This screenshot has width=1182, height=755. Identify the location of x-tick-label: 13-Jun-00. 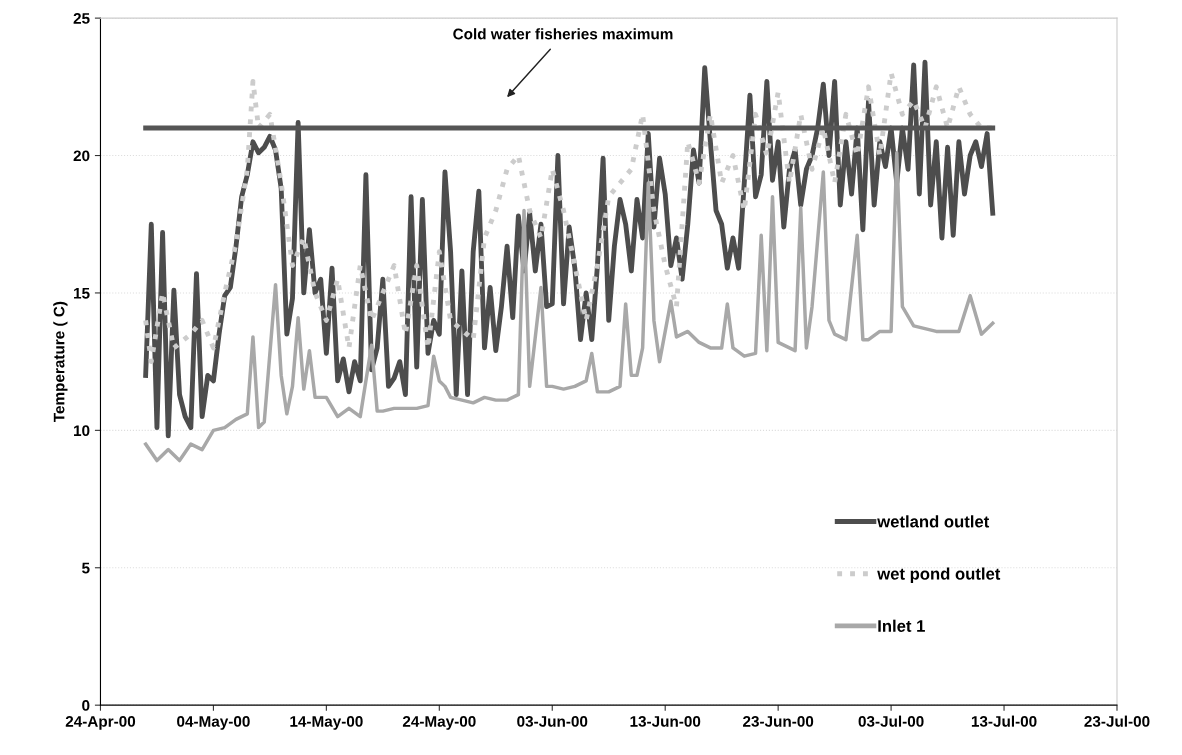
(665, 721).